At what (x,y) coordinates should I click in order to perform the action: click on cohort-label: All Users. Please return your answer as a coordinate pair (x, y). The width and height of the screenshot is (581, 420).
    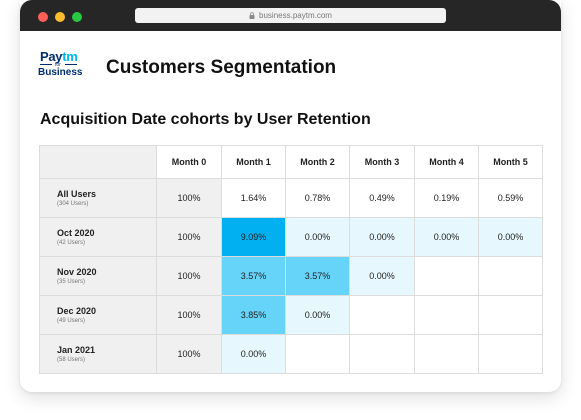
    Looking at the image, I should click on (77, 193).